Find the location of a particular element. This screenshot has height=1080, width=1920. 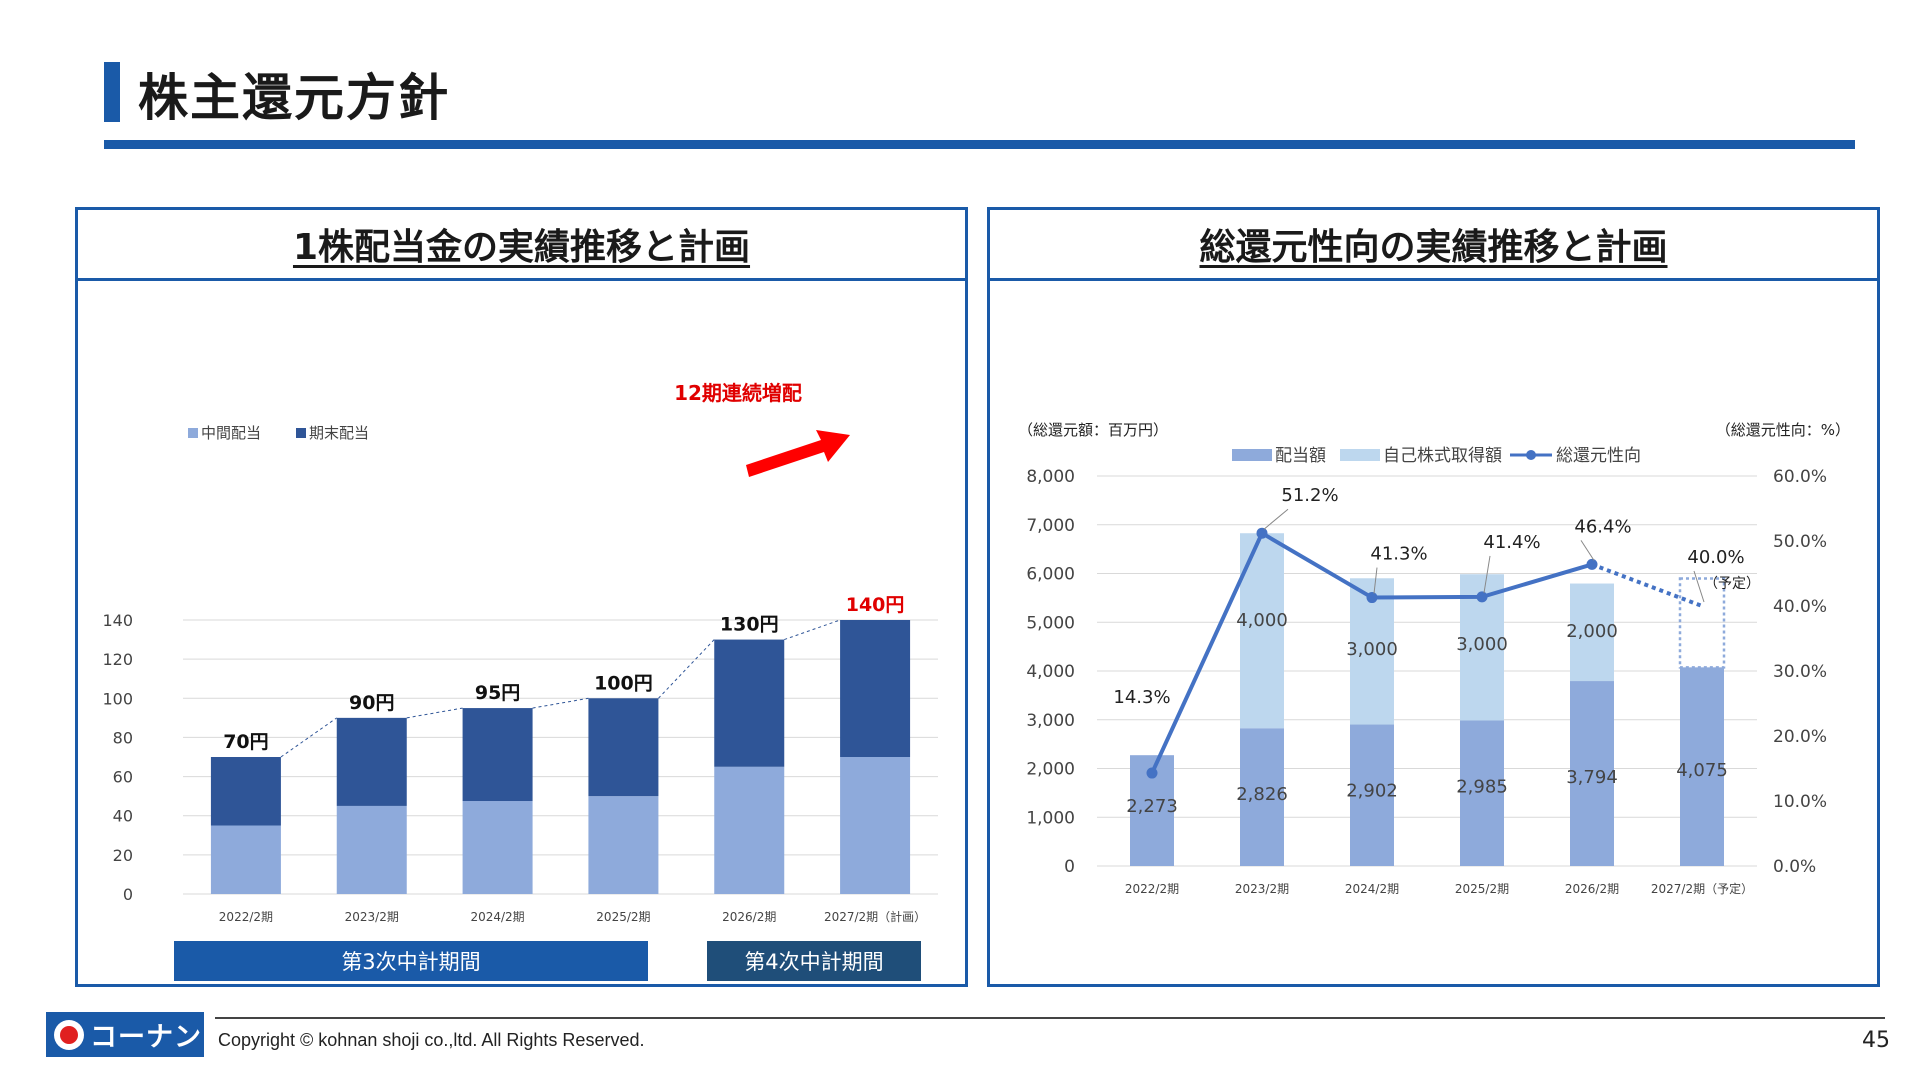

ratio-label: 51.2% is located at coordinates (1309, 495).